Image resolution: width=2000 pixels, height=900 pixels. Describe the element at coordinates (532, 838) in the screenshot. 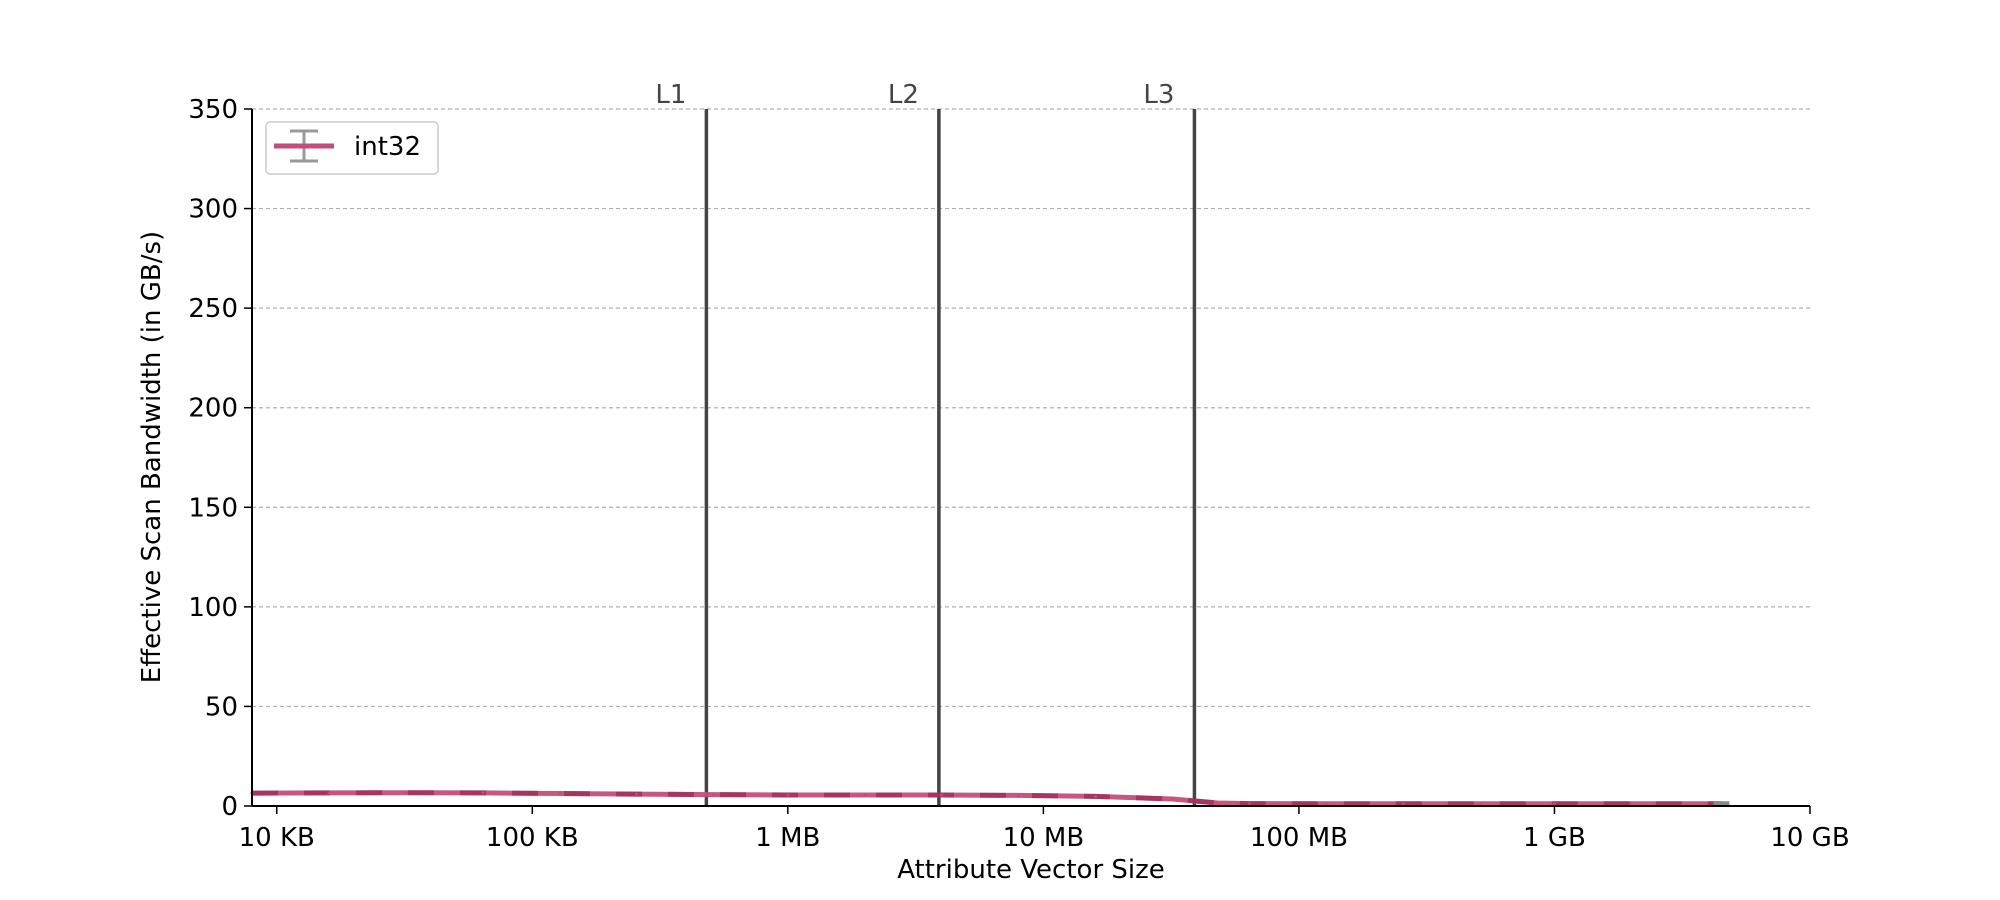

I see `x-tick-label-1: 100 KB` at that location.